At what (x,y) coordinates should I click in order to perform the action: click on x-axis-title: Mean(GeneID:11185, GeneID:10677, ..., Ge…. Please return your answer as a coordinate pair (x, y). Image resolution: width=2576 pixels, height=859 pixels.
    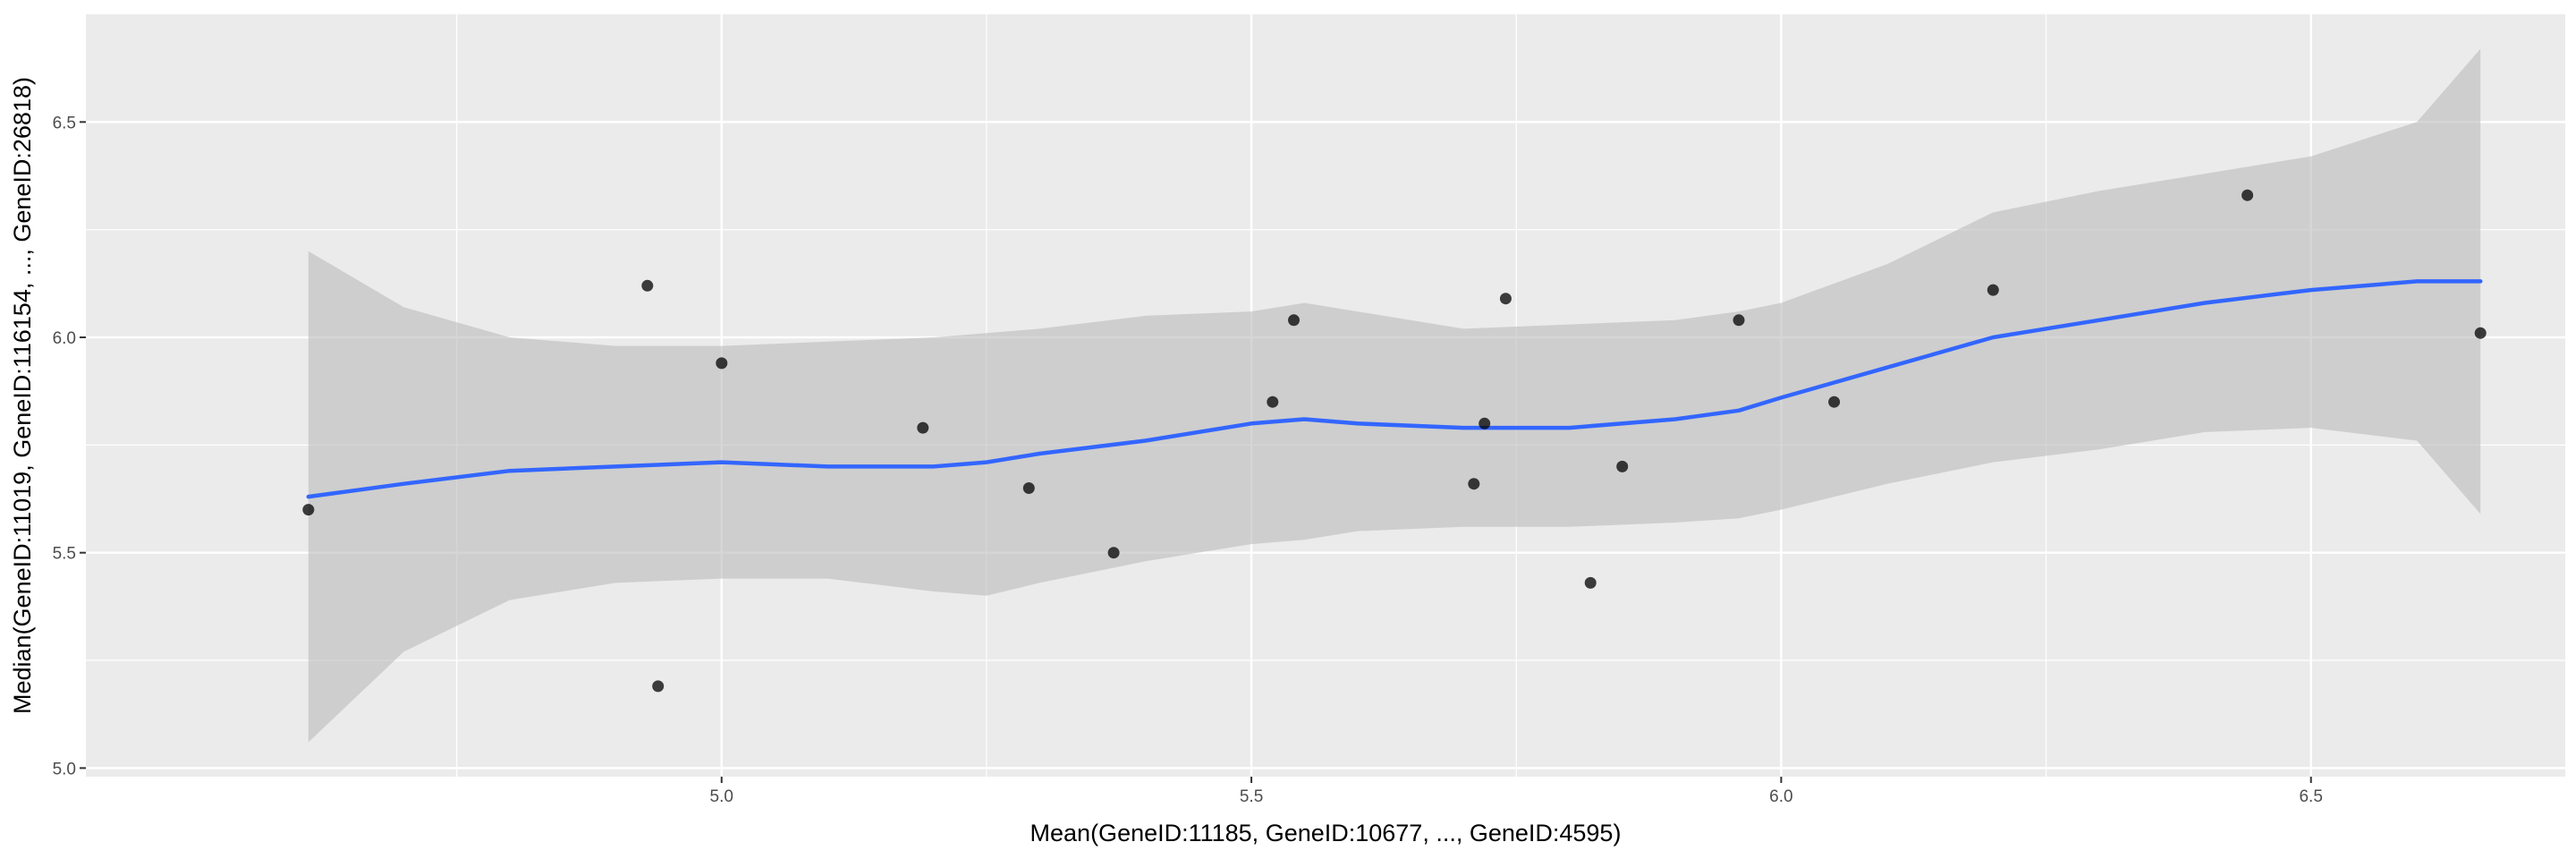
    Looking at the image, I should click on (1326, 833).